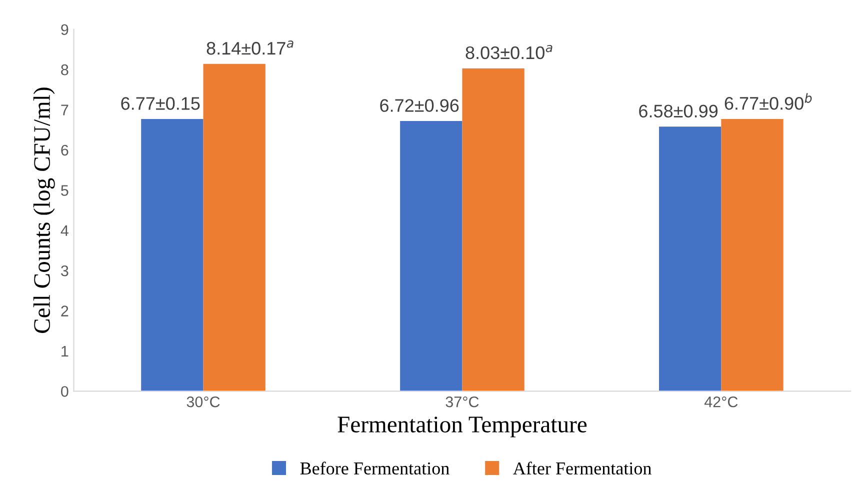 The height and width of the screenshot is (489, 868). I want to click on legend-label: Before Fermentation, so click(375, 468).